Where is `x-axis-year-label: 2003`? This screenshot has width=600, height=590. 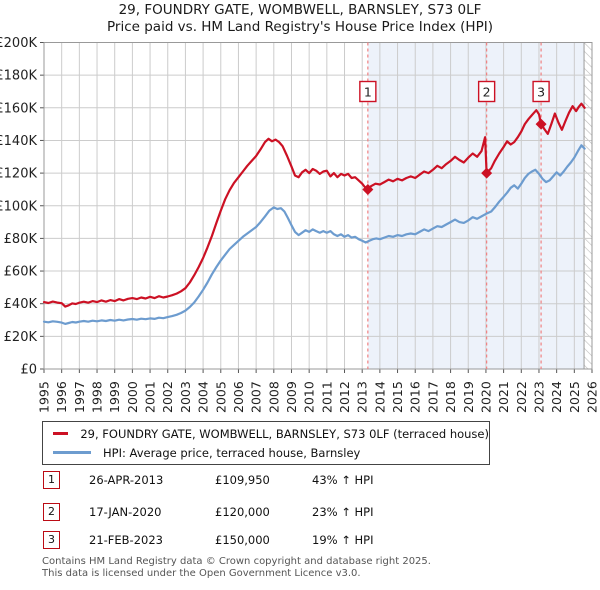 x-axis-year-label: 2003 is located at coordinates (185, 397).